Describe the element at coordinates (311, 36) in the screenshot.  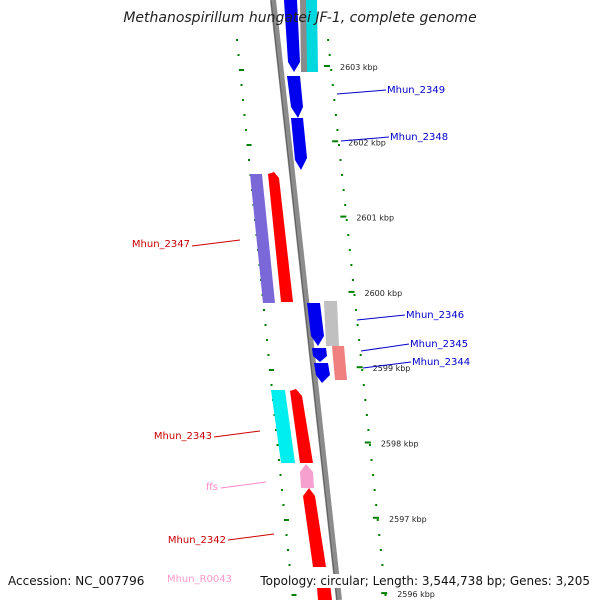
I see `cog-block-cyan-top` at that location.